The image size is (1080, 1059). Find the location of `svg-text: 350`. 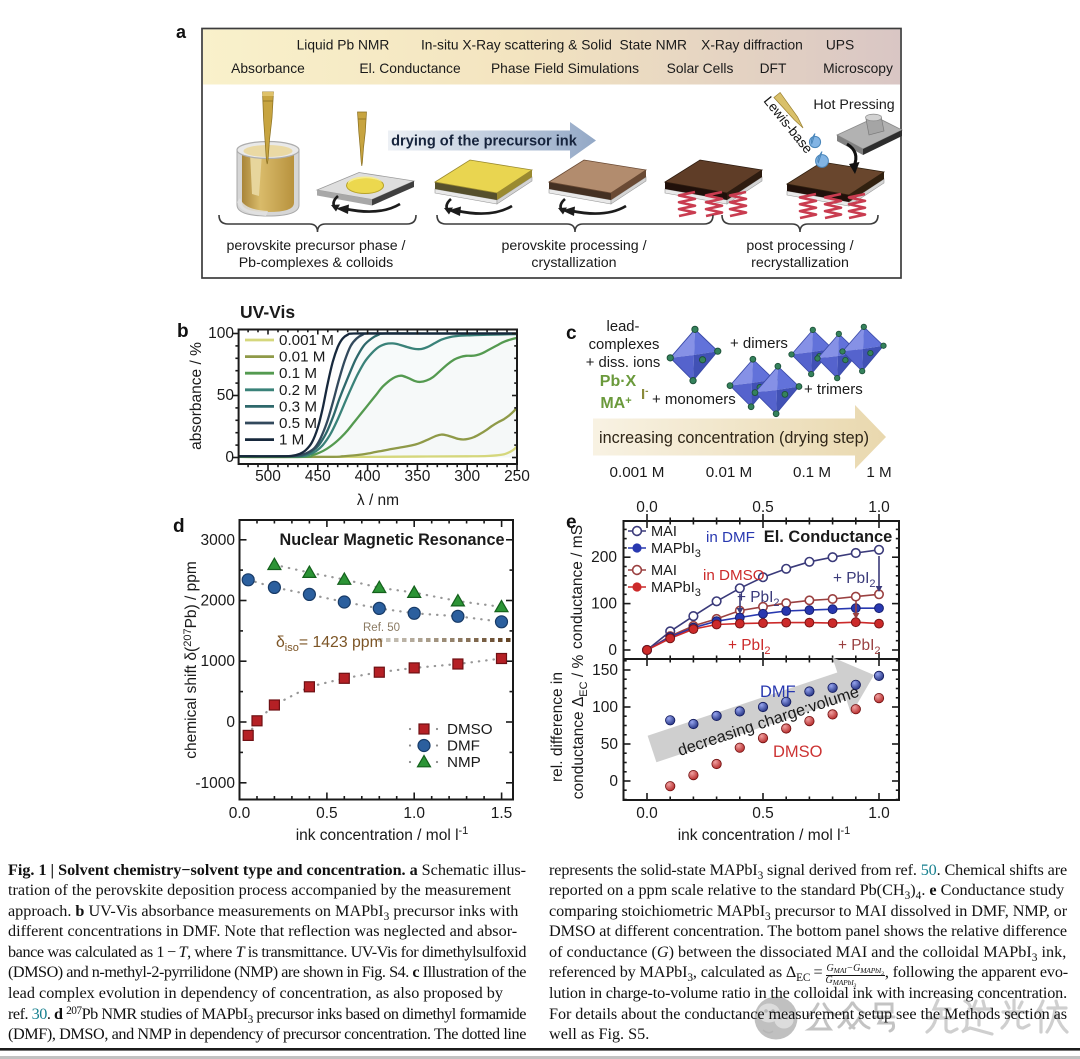

svg-text: 350 is located at coordinates (417, 476).